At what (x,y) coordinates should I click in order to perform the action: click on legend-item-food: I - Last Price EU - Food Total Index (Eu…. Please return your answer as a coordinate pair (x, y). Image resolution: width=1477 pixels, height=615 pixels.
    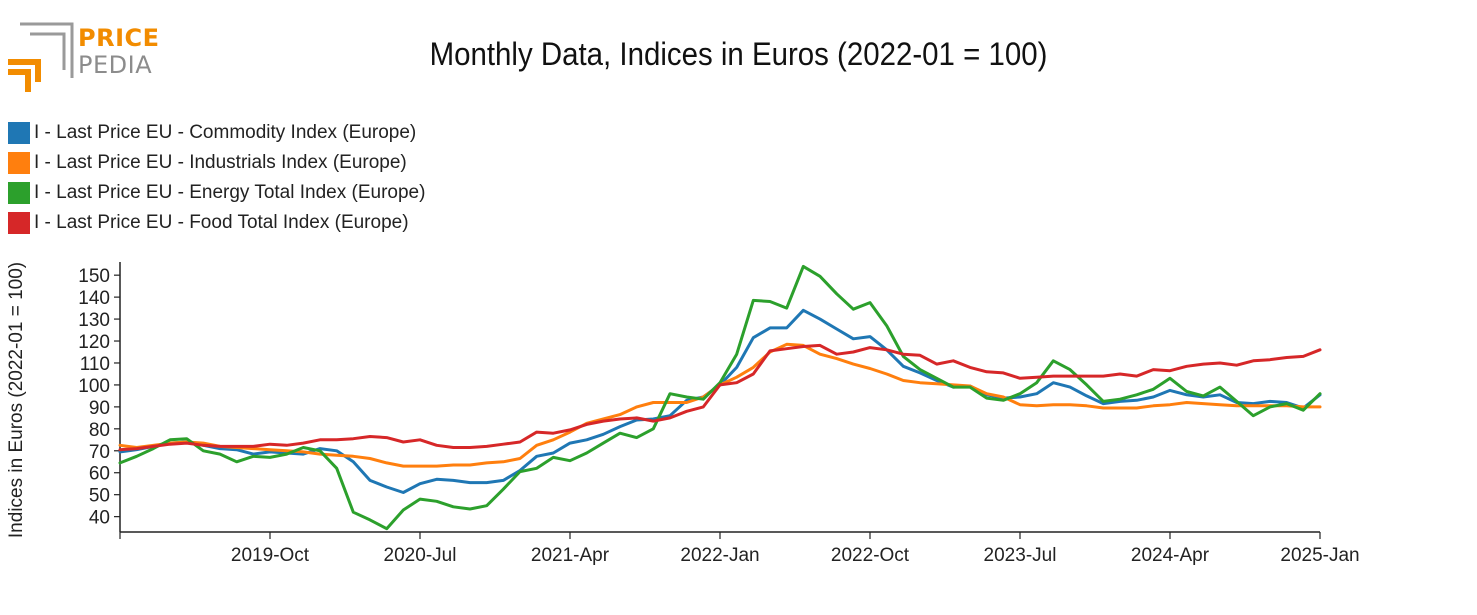
    Looking at the image, I should click on (216, 223).